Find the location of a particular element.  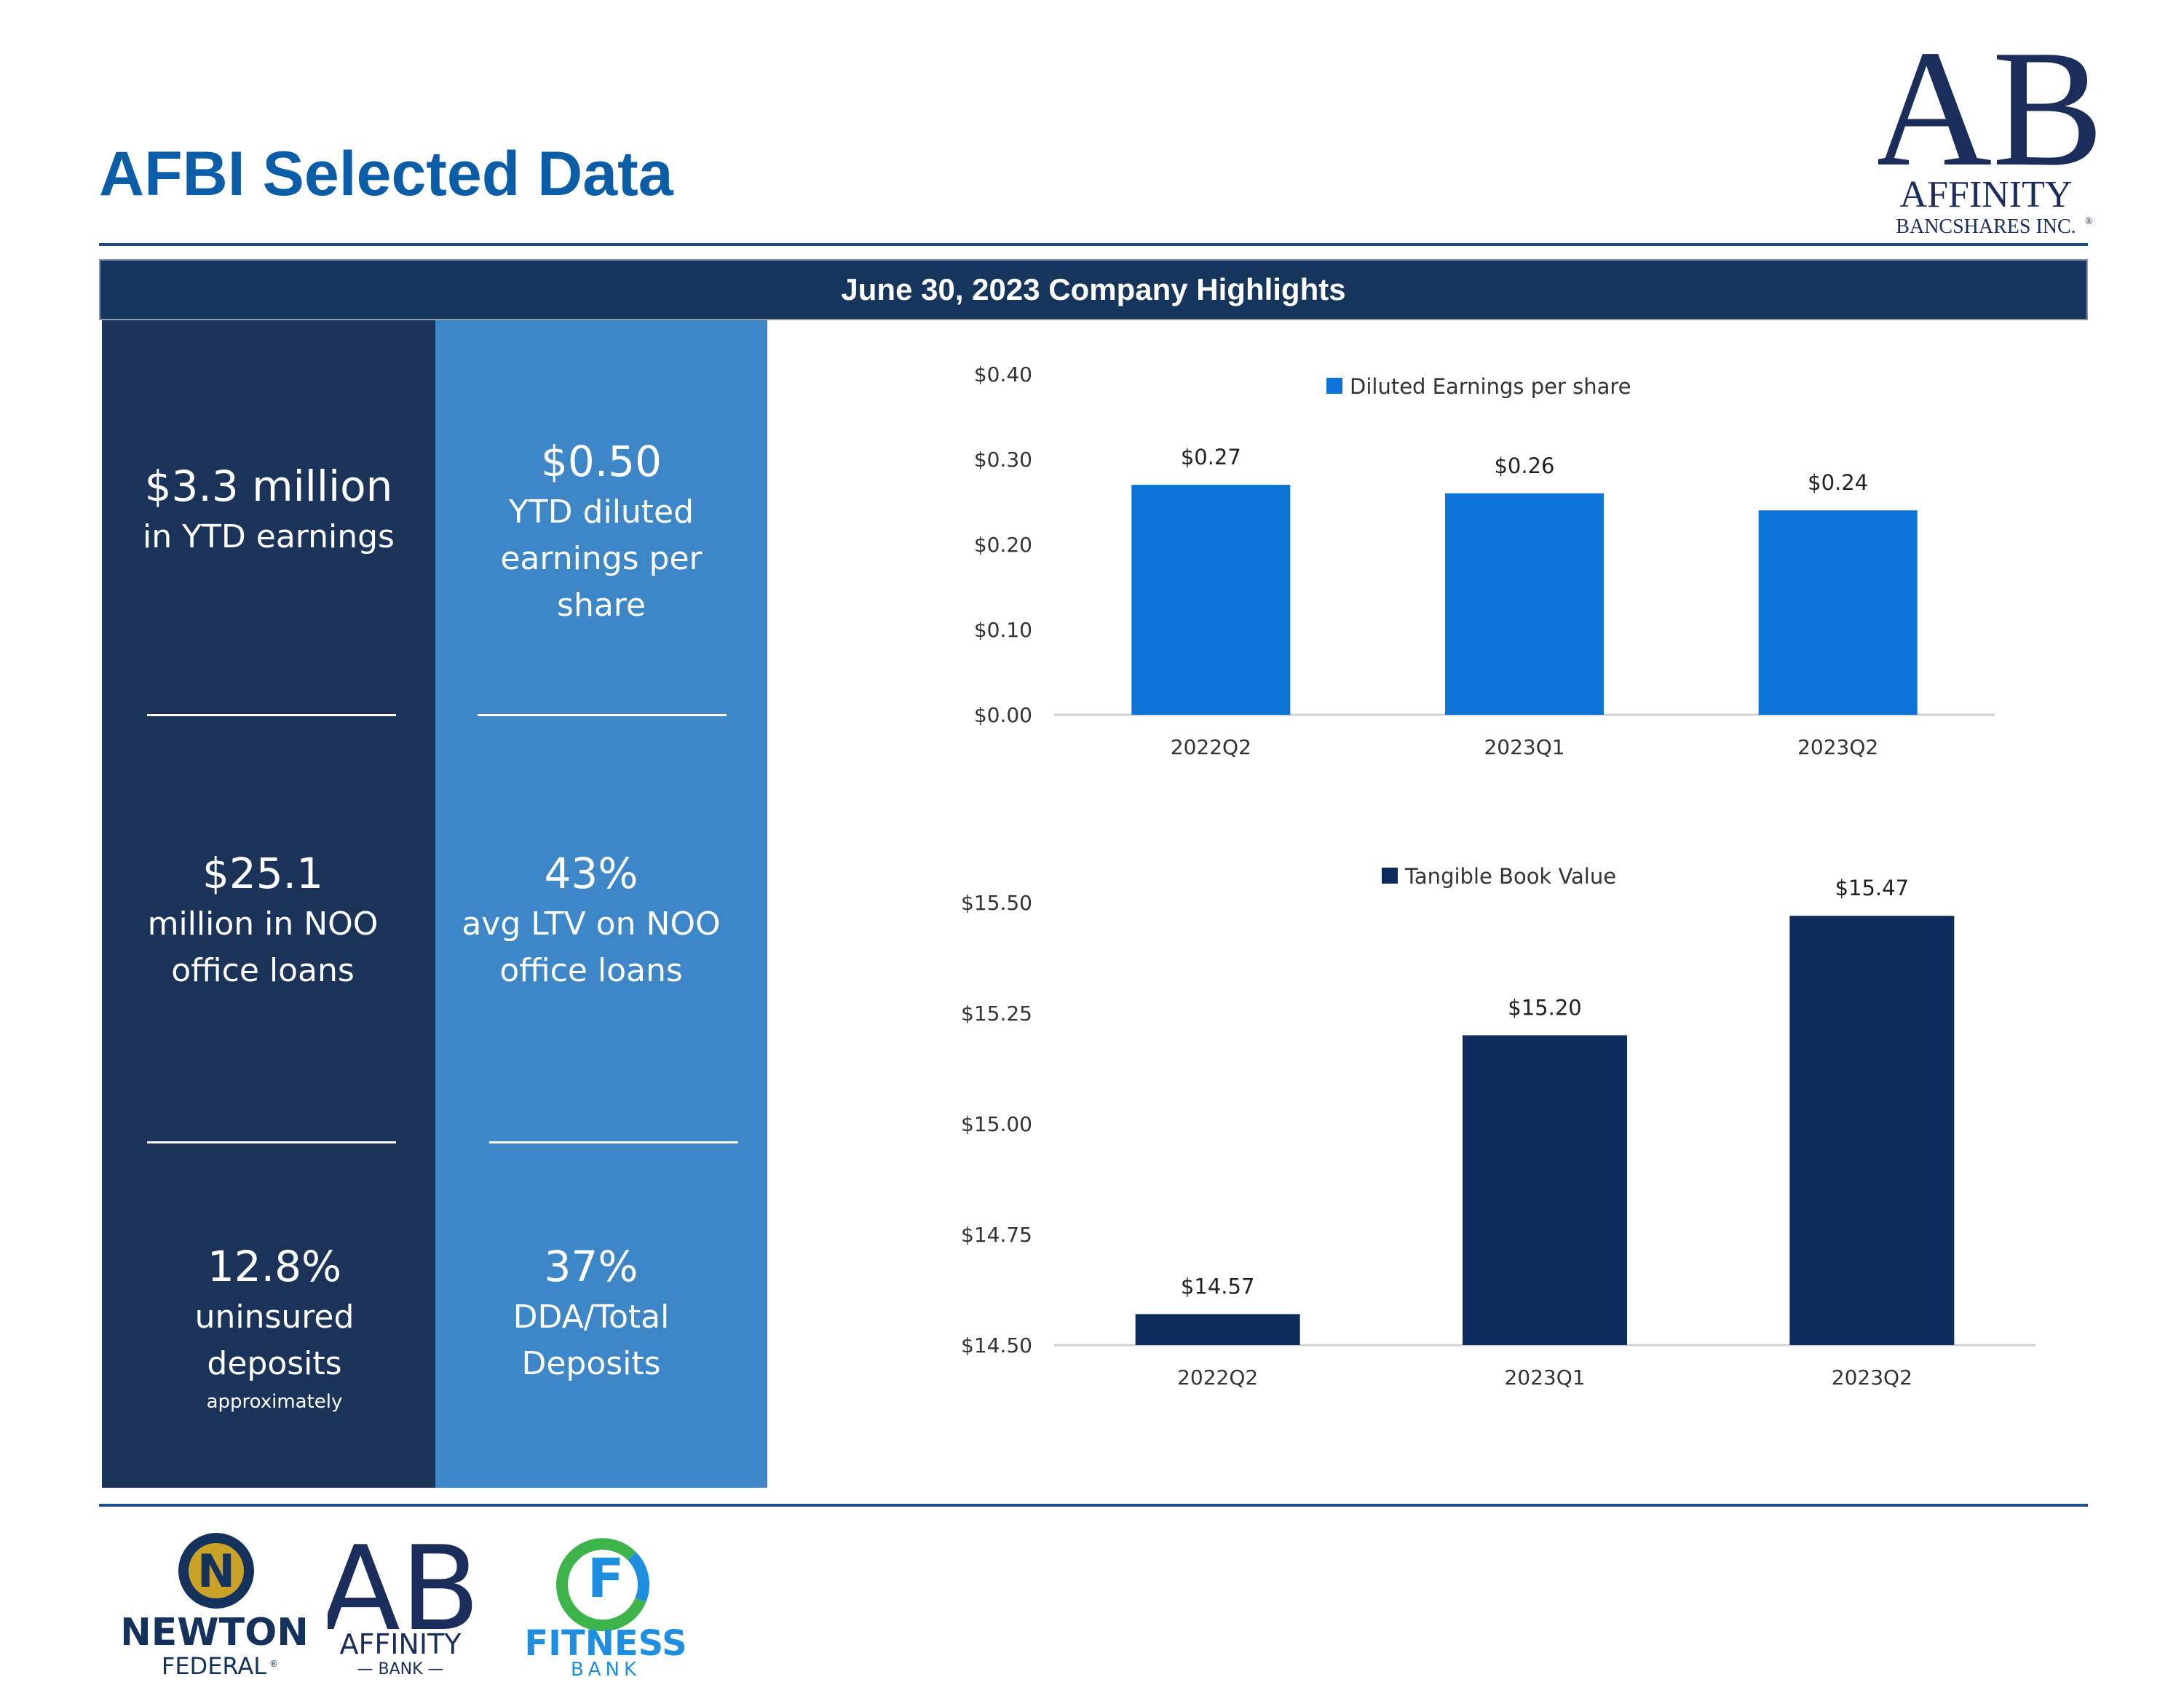

data-label: $0.27 is located at coordinates (1211, 457).